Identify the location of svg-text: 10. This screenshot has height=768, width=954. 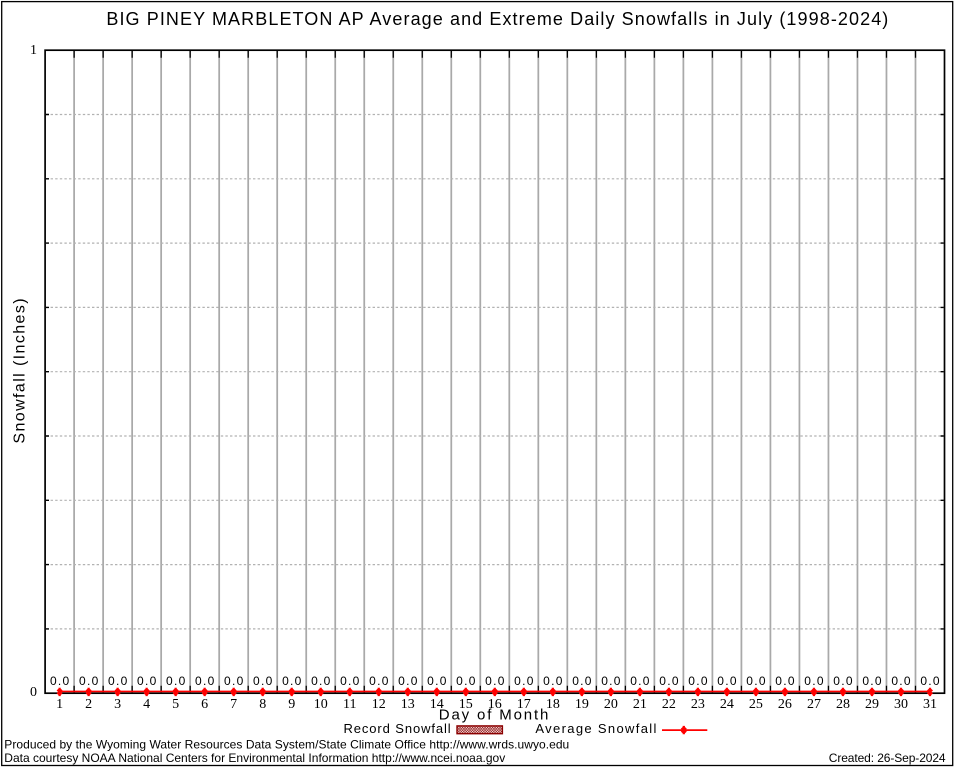
(321, 704).